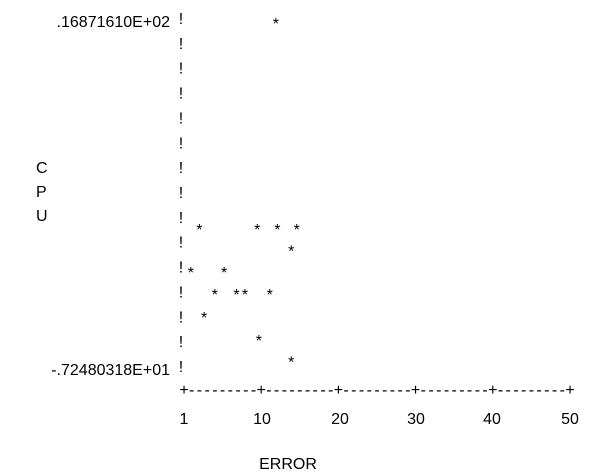  What do you see at coordinates (110, 370) in the screenshot?
I see `y-tick-label-bottom: -.72480318E+01` at bounding box center [110, 370].